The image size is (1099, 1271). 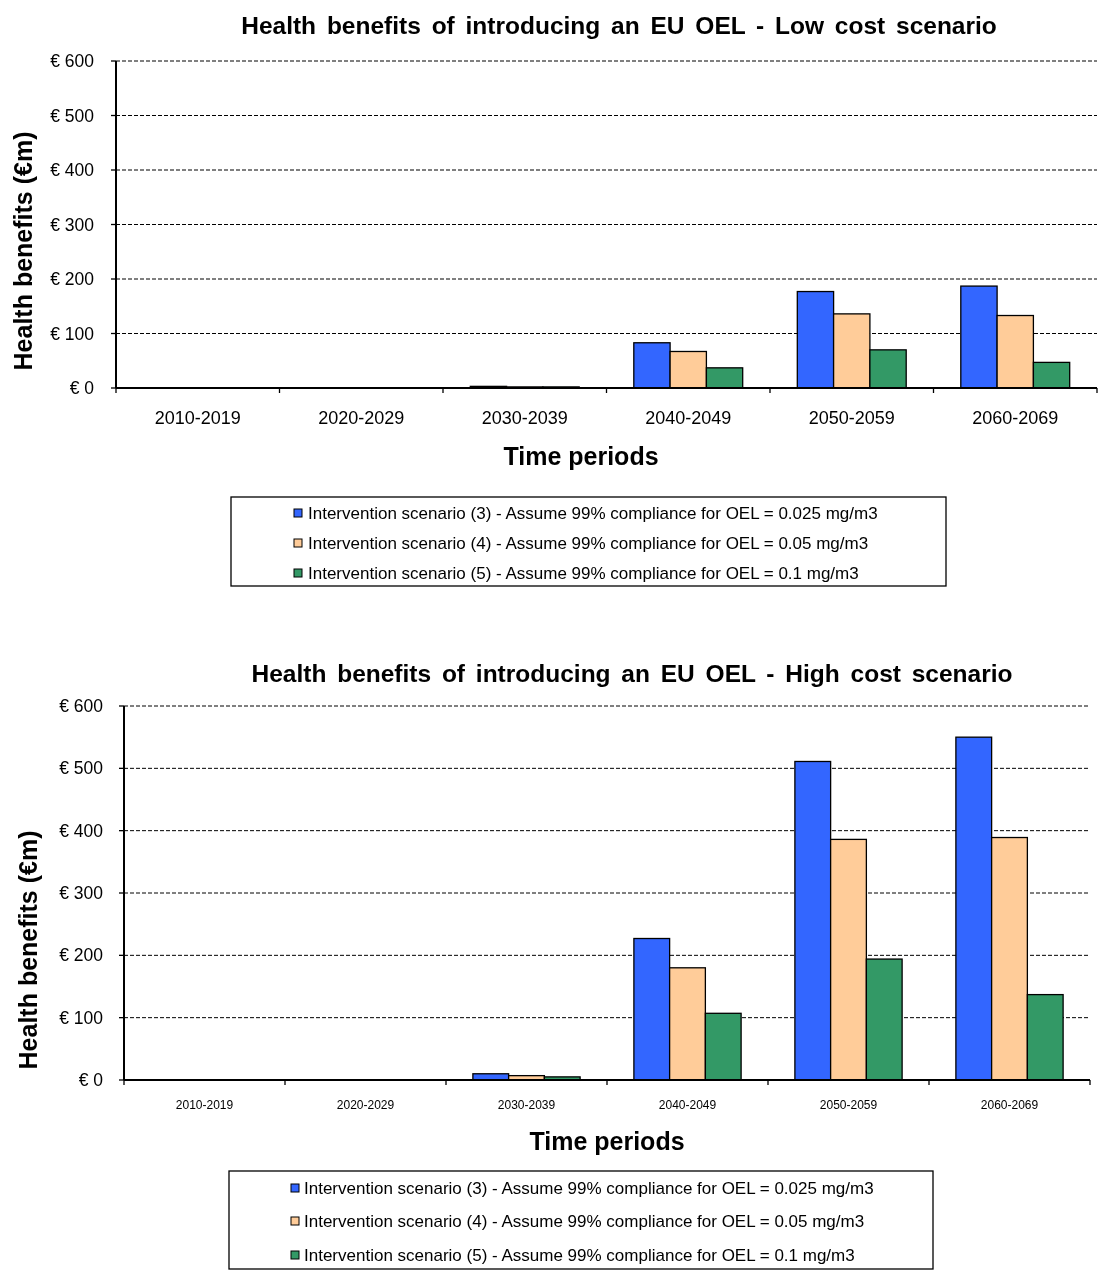 I want to click on chart-title: Health benefits of introducing an EU OEL - Low cost scenario, so click(x=619, y=25).